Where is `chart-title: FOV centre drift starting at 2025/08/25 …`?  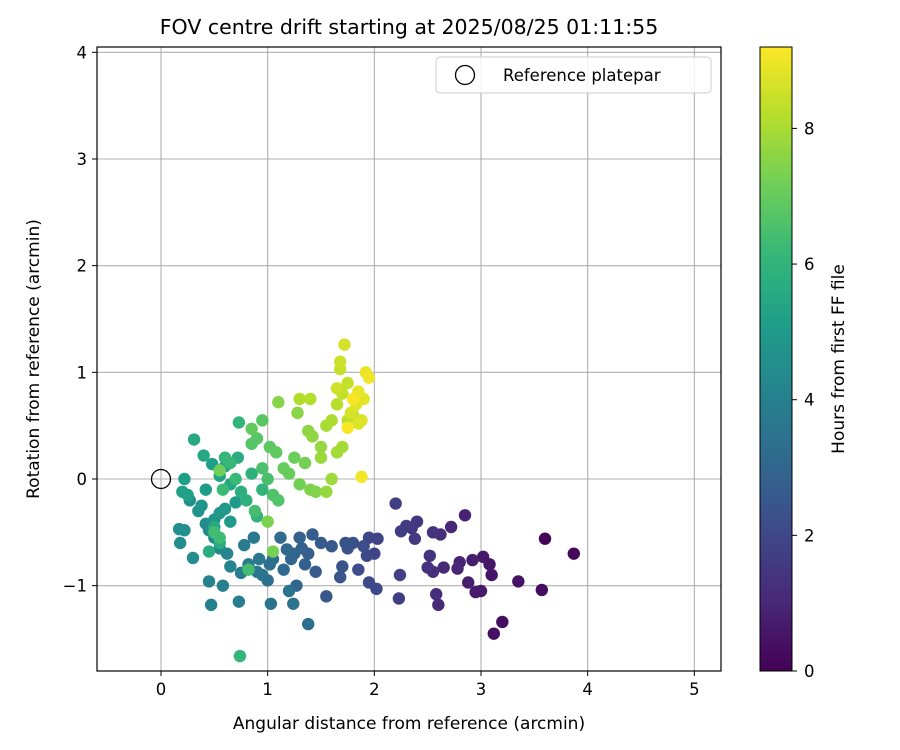
chart-title: FOV centre drift starting at 2025/08/25 … is located at coordinates (409, 27).